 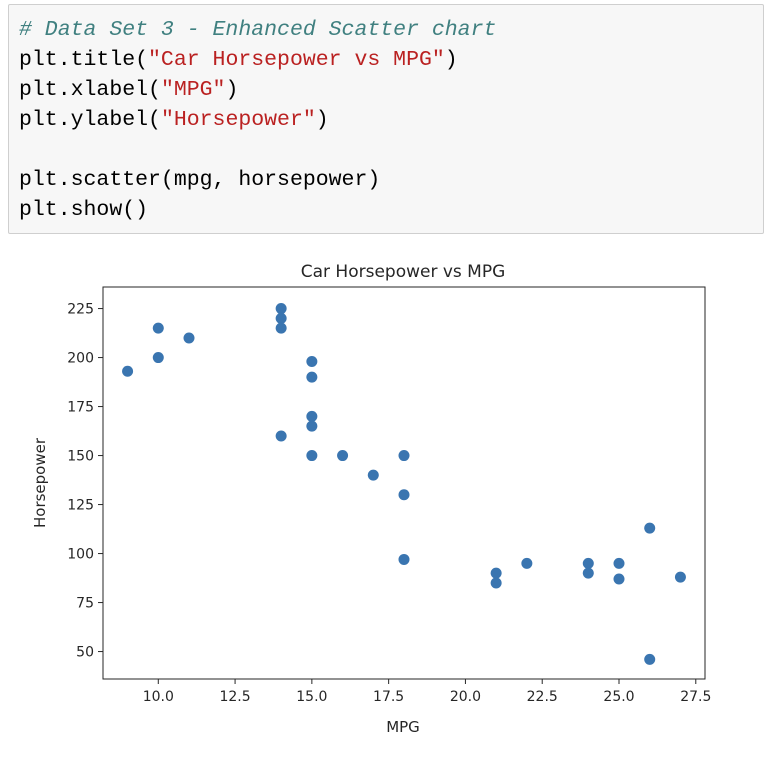 What do you see at coordinates (80, 457) in the screenshot?
I see `y-tick-label: 150` at bounding box center [80, 457].